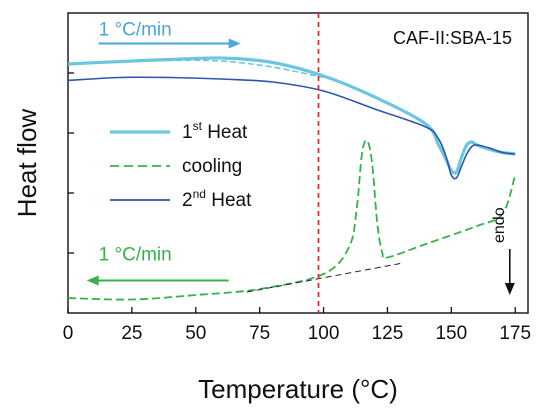 Image resolution: width=542 pixels, height=408 pixels. Describe the element at coordinates (234, 43) in the screenshot. I see `heating-arrowhead-icon` at that location.